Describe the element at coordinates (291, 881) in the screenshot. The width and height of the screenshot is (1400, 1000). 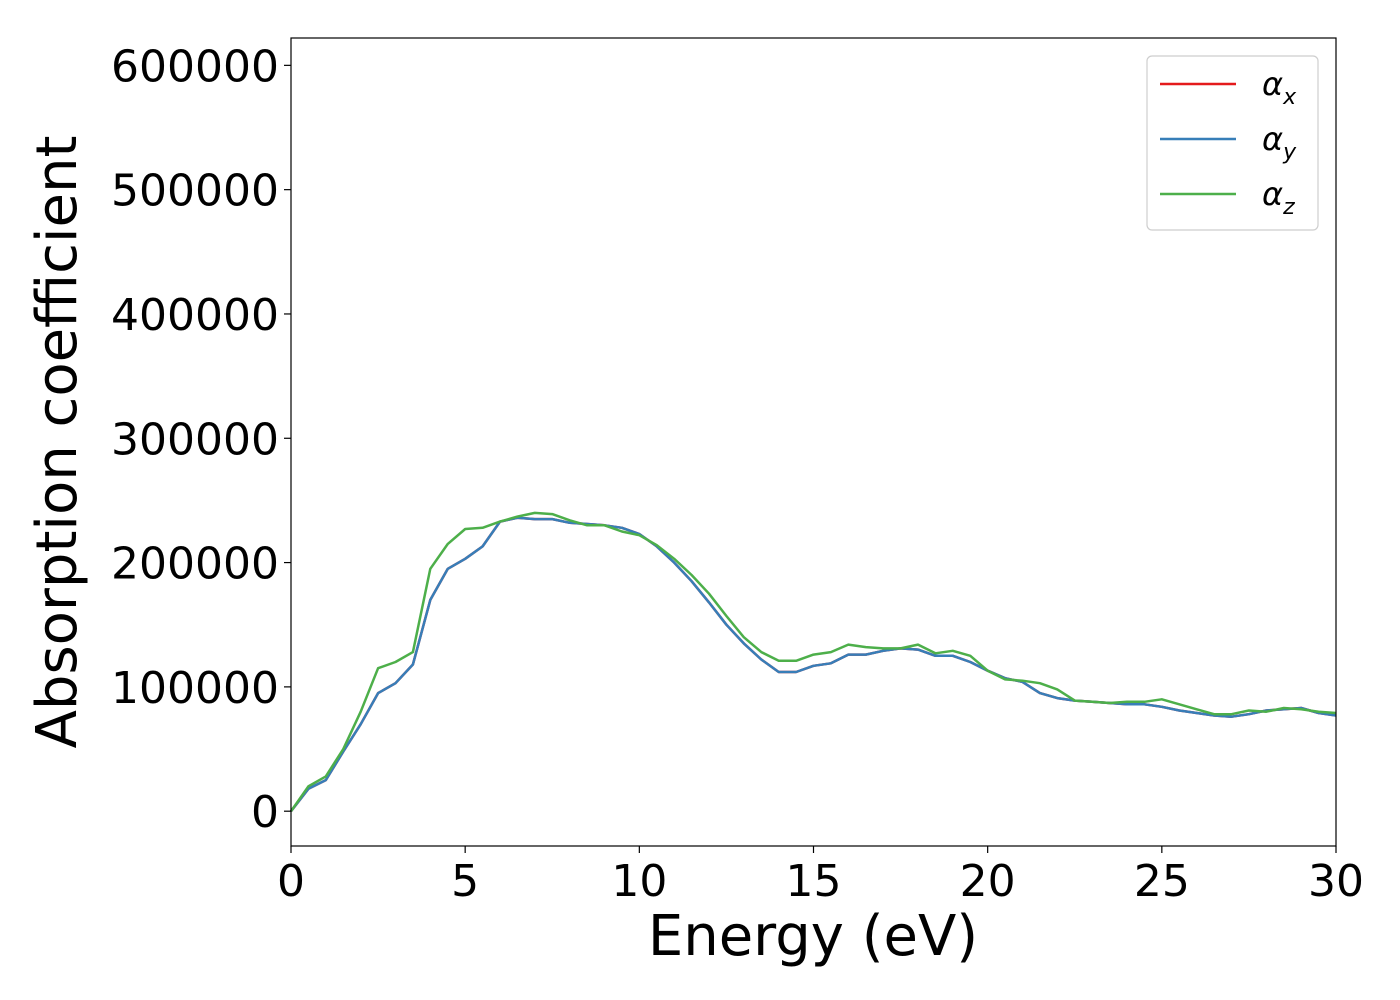
I see `x-tick-label: 0` at that location.